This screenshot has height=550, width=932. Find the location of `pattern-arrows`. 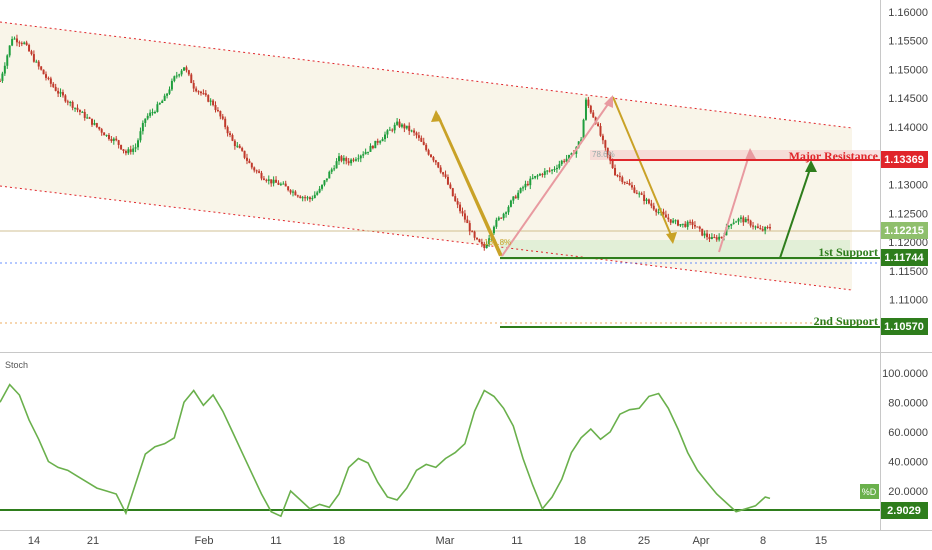

pattern-arrows is located at coordinates (624, 177).